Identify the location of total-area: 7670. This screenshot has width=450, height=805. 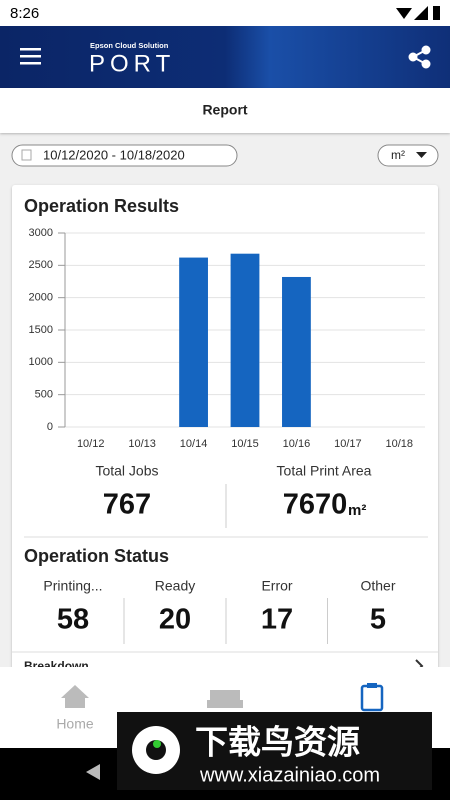
(315, 505).